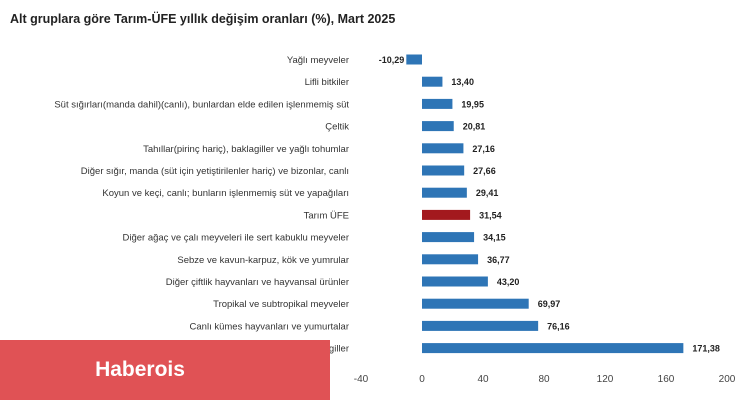 This screenshot has height=400, width=750. What do you see at coordinates (484, 171) in the screenshot?
I see `value-label-5: 27,66` at bounding box center [484, 171].